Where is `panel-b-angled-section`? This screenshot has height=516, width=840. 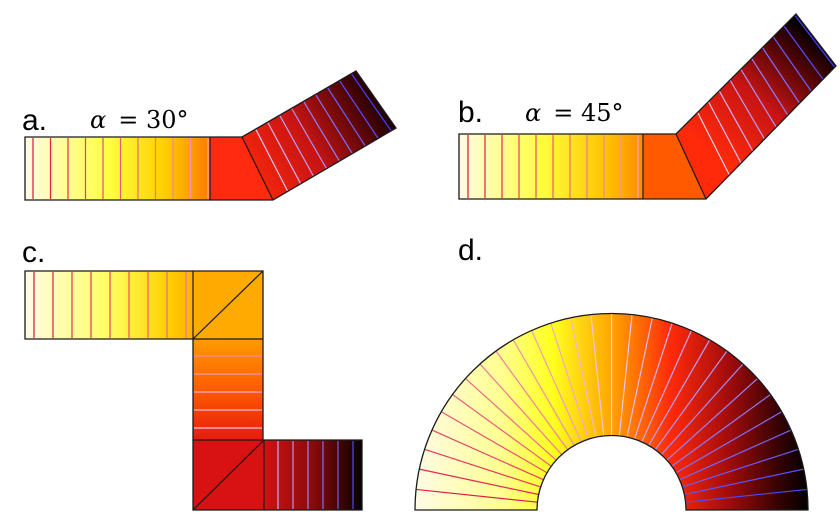 panel-b-angled-section is located at coordinates (756, 106).